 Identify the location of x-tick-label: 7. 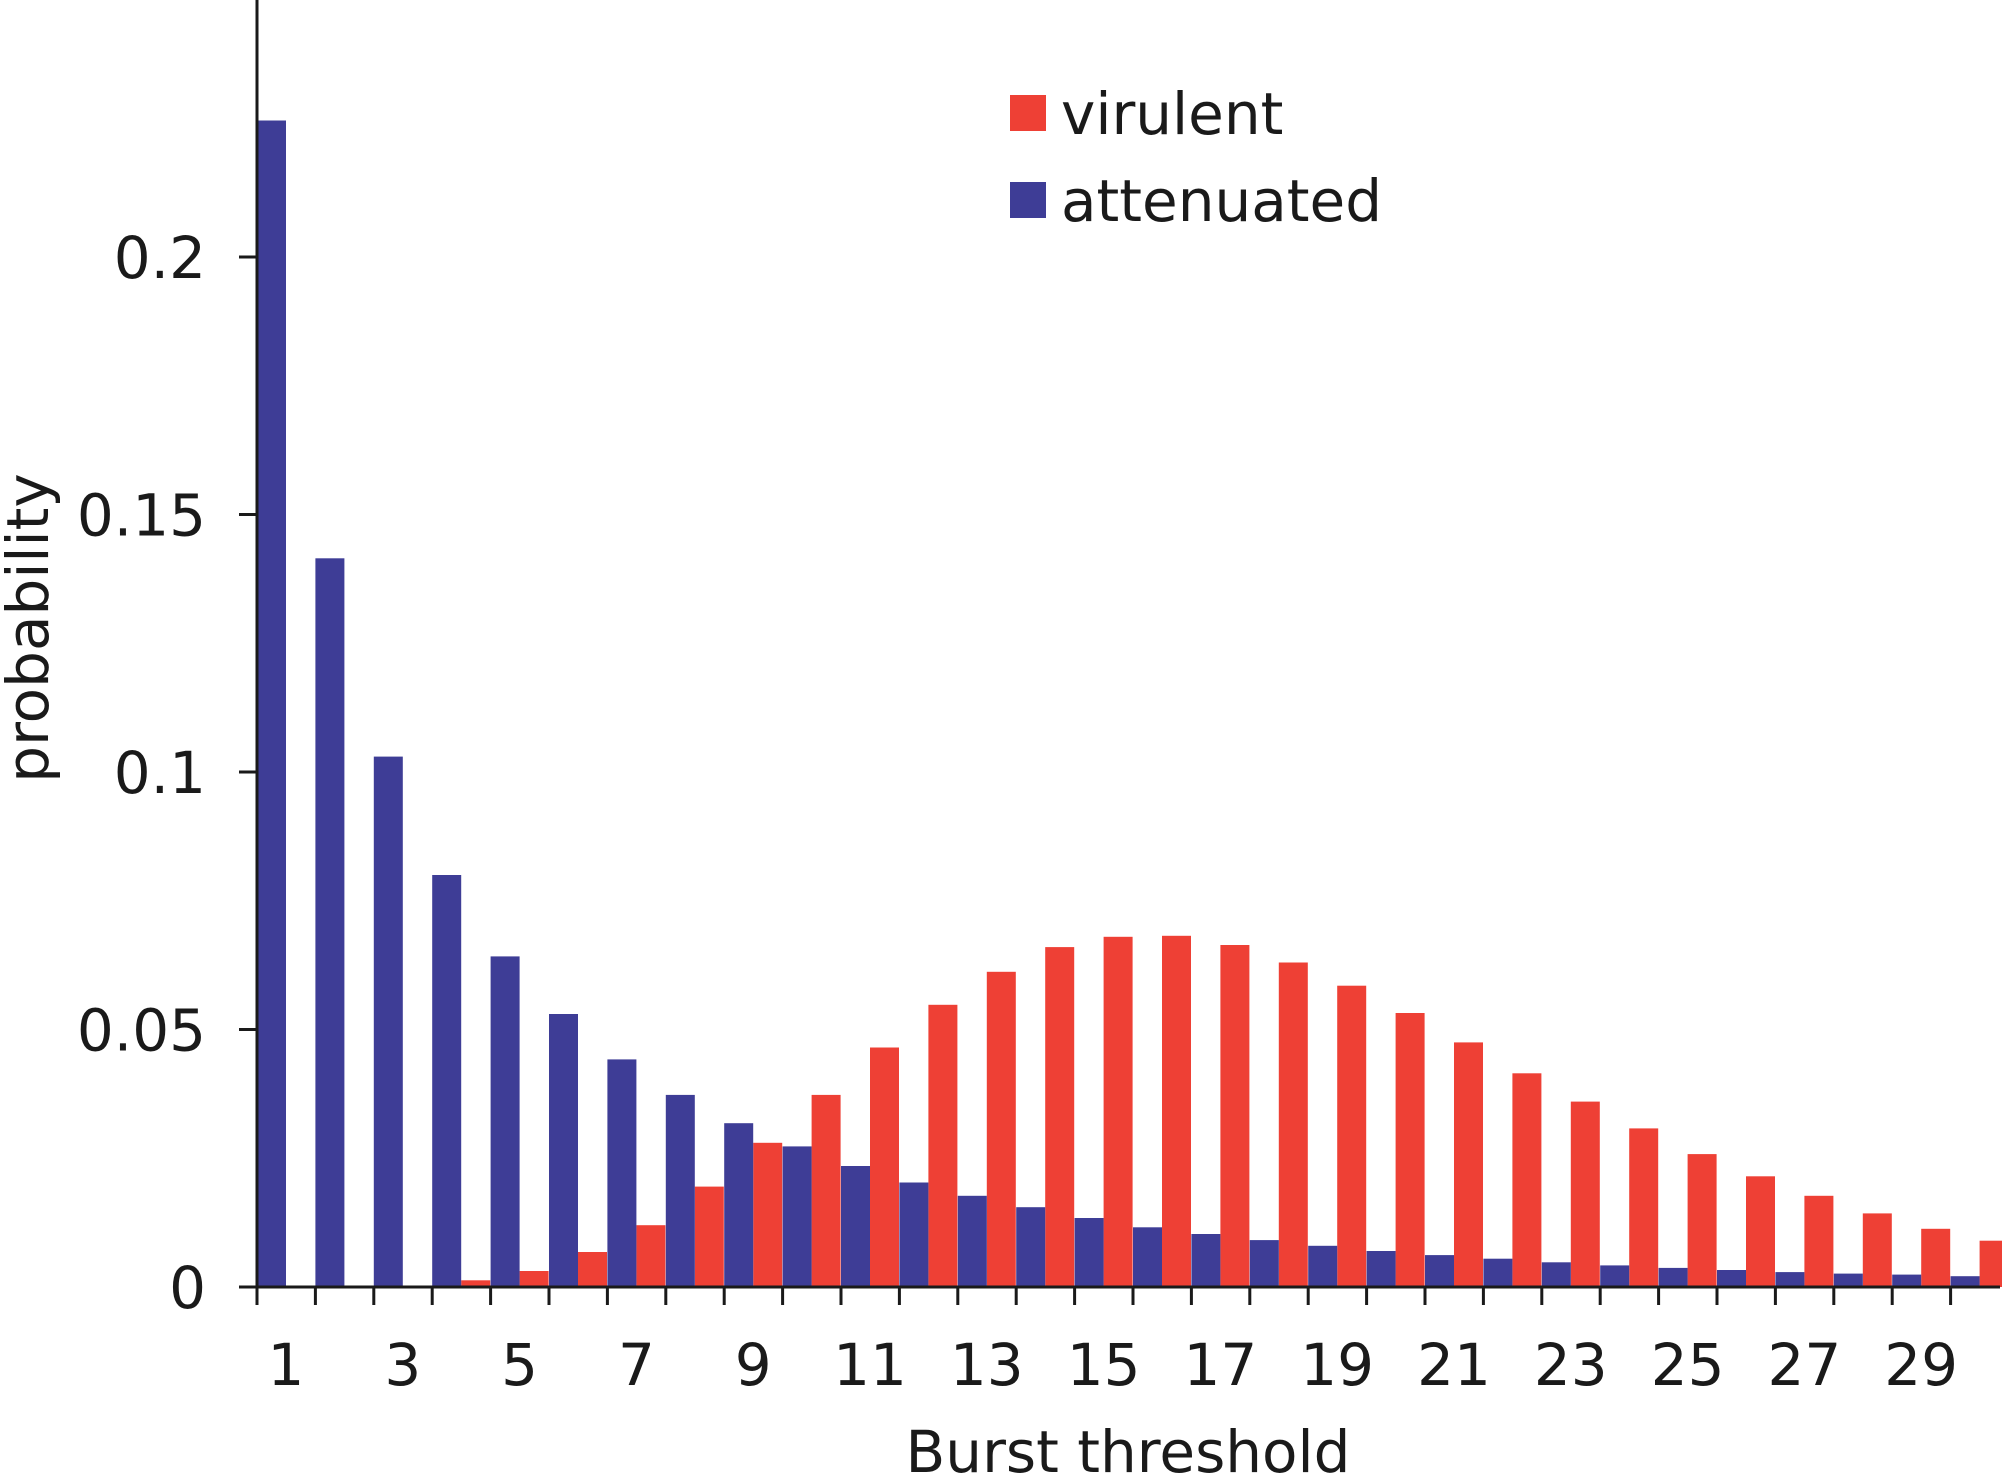
(636, 1365).